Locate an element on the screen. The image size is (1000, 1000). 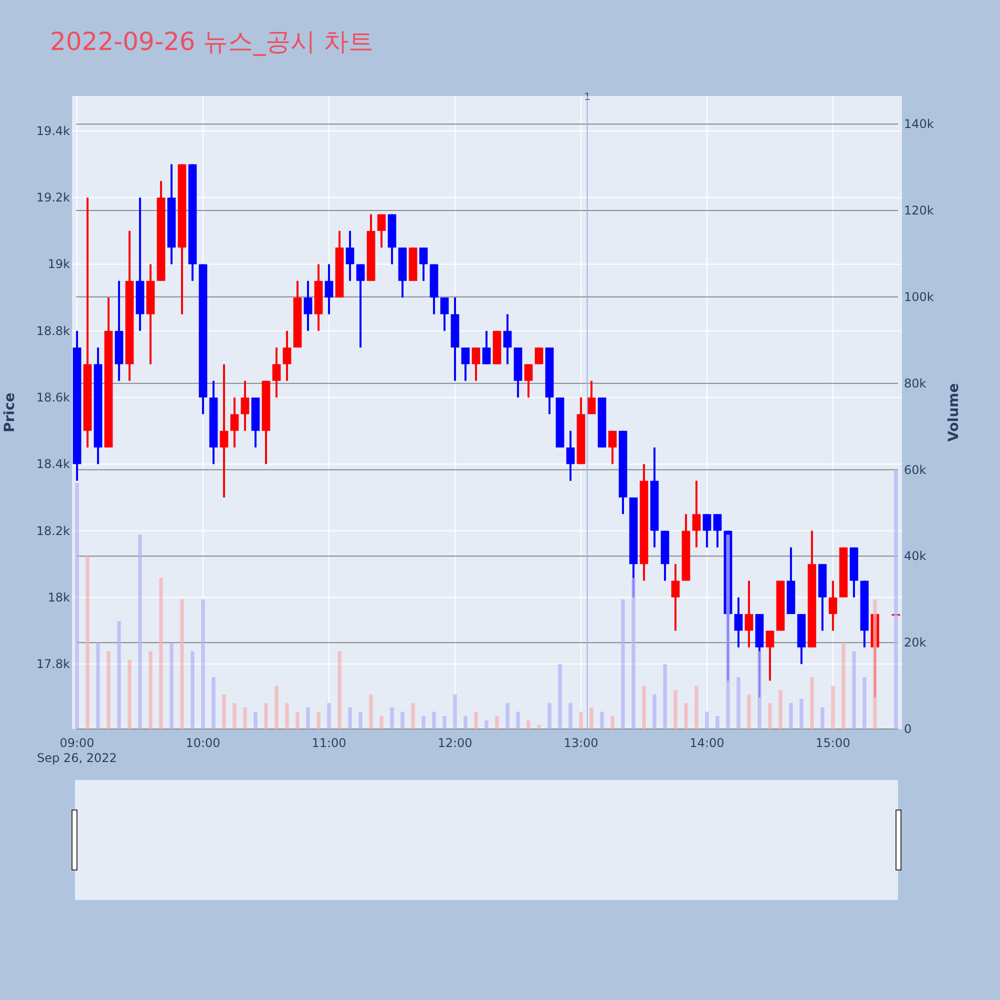
x-tick-label: 13:00 is located at coordinates (581, 743).